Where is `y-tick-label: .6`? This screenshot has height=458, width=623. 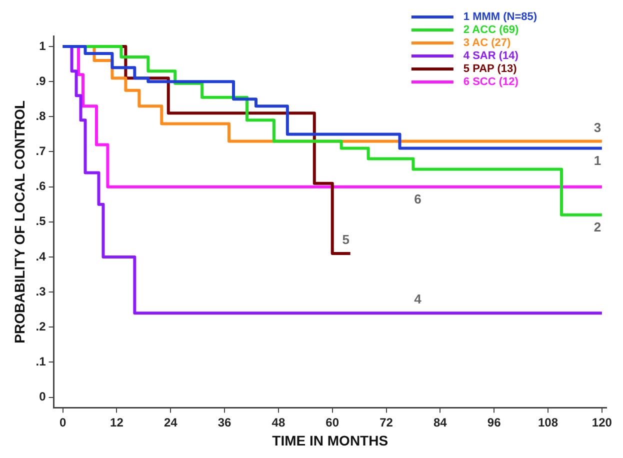
y-tick-label: .6 is located at coordinates (41, 186).